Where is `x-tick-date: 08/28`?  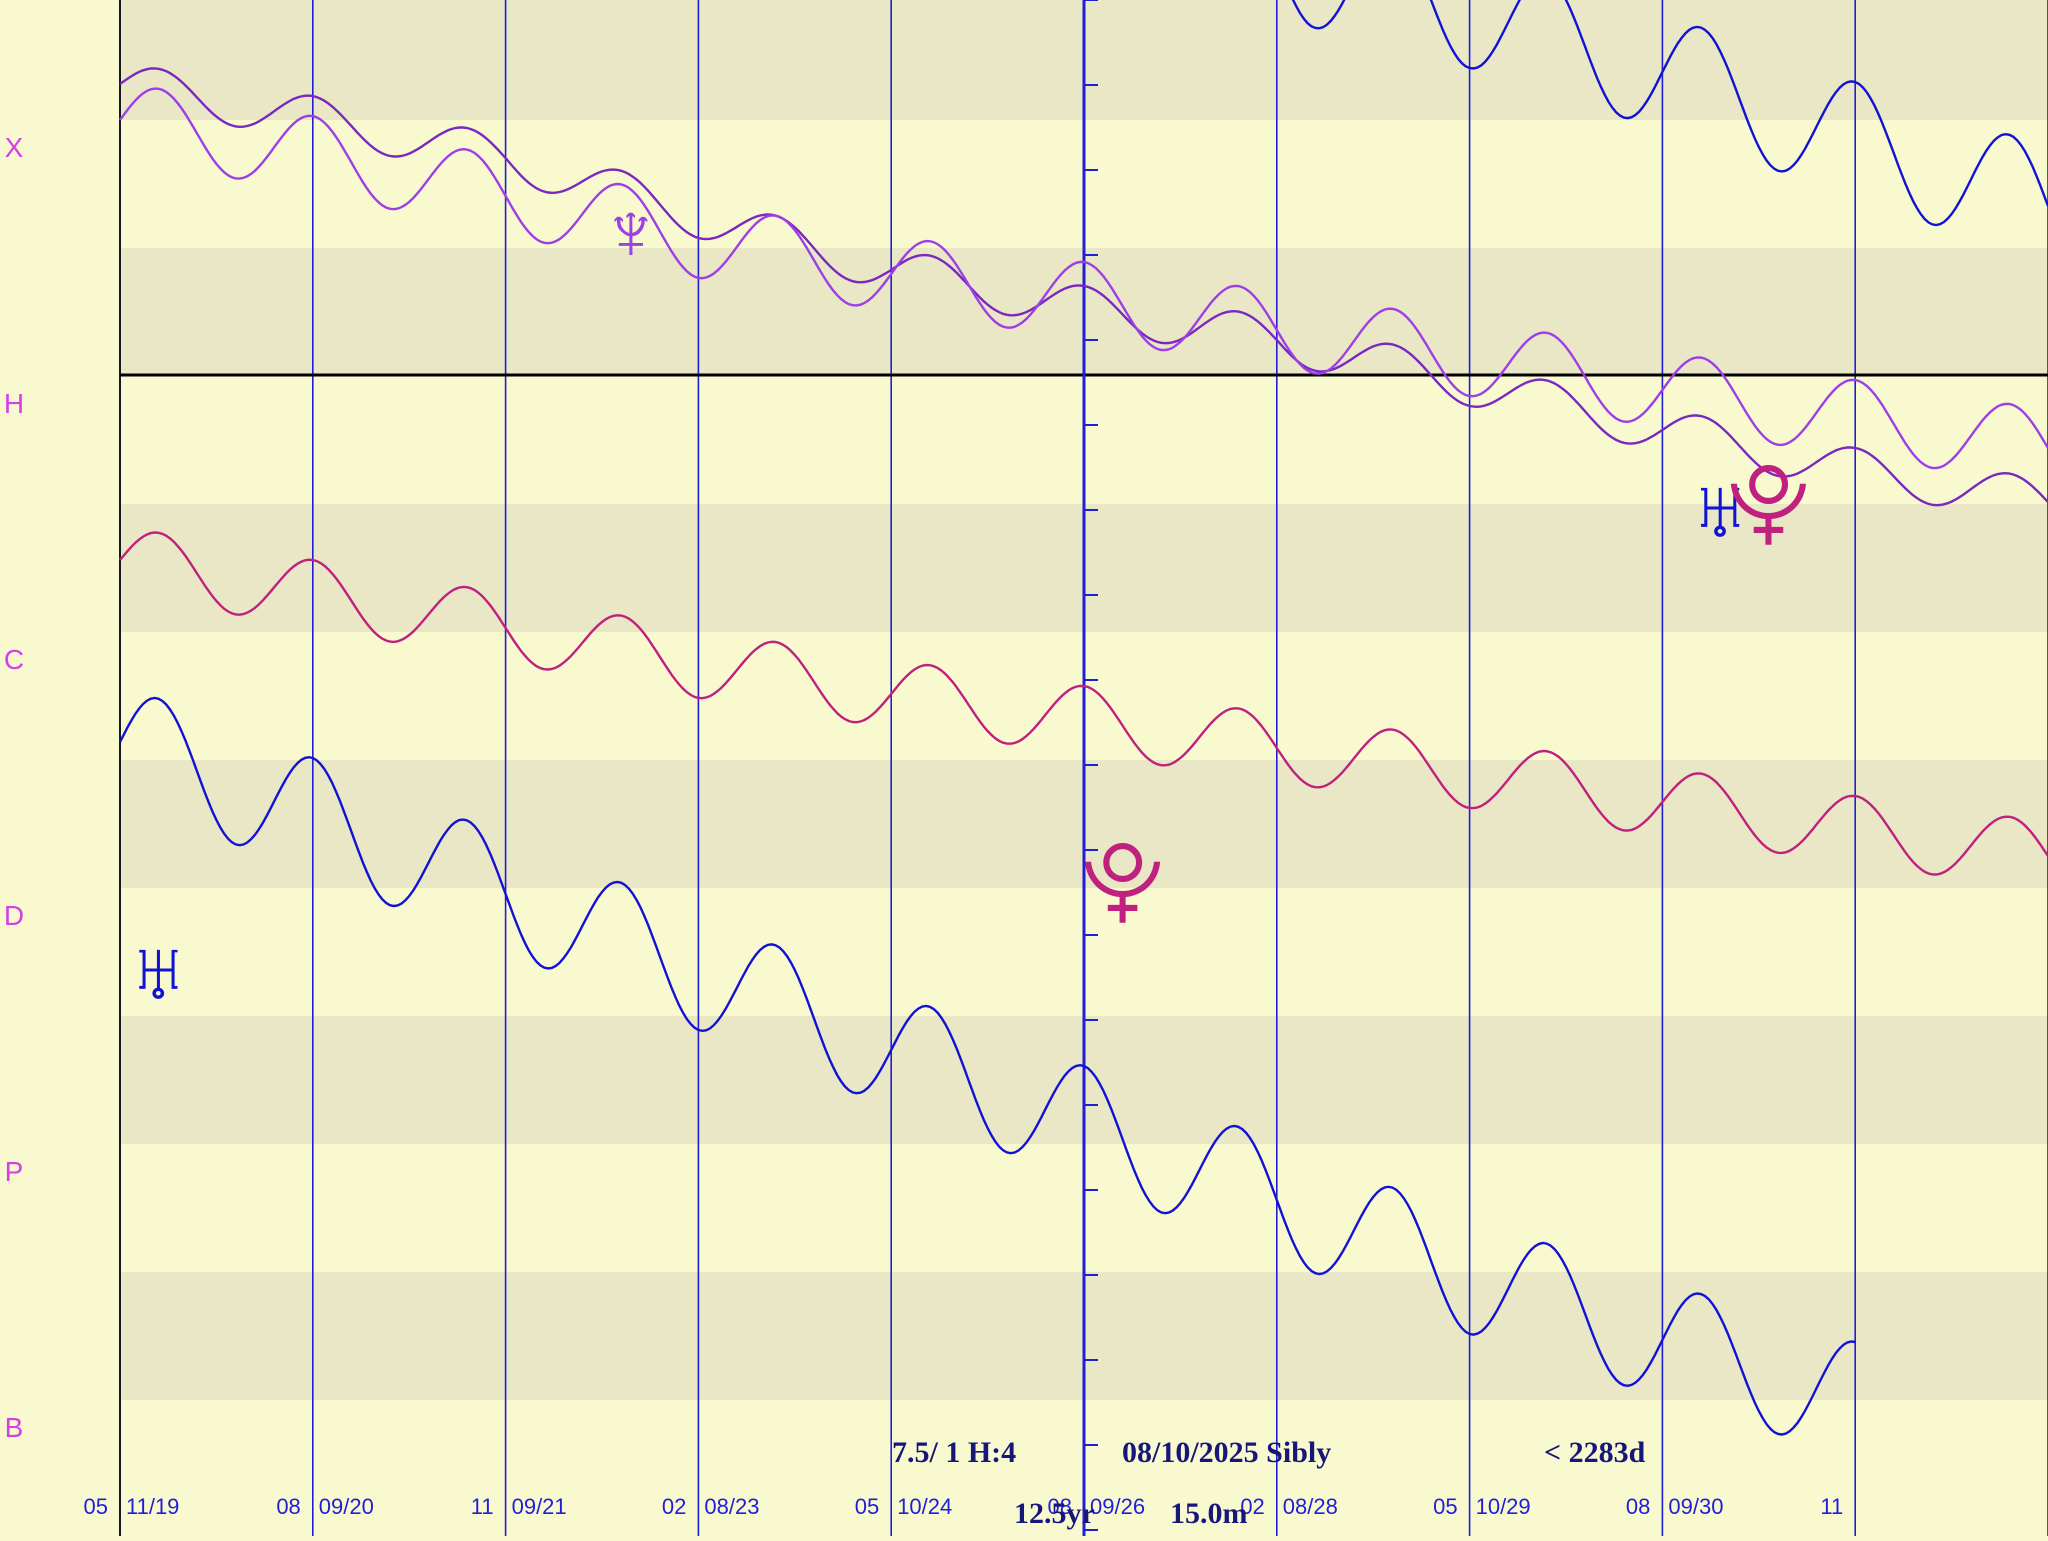 x-tick-date: 08/28 is located at coordinates (1310, 1506).